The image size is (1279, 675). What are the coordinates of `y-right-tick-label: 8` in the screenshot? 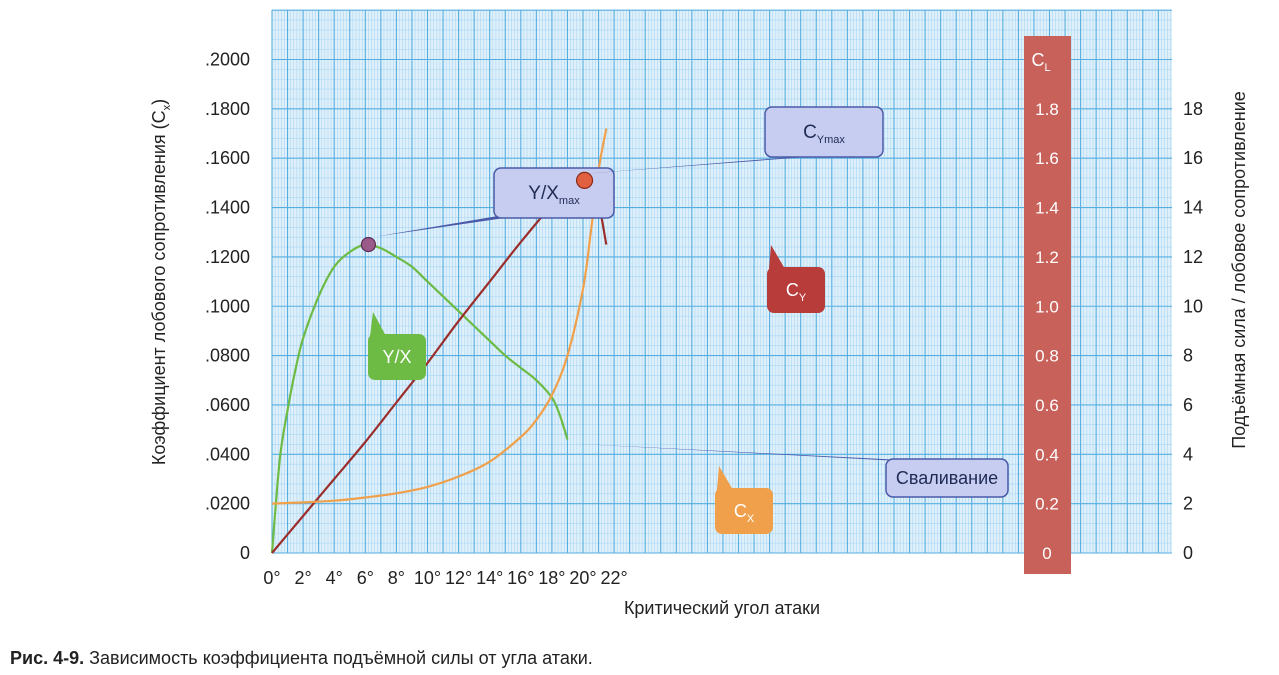 It's located at (1188, 356).